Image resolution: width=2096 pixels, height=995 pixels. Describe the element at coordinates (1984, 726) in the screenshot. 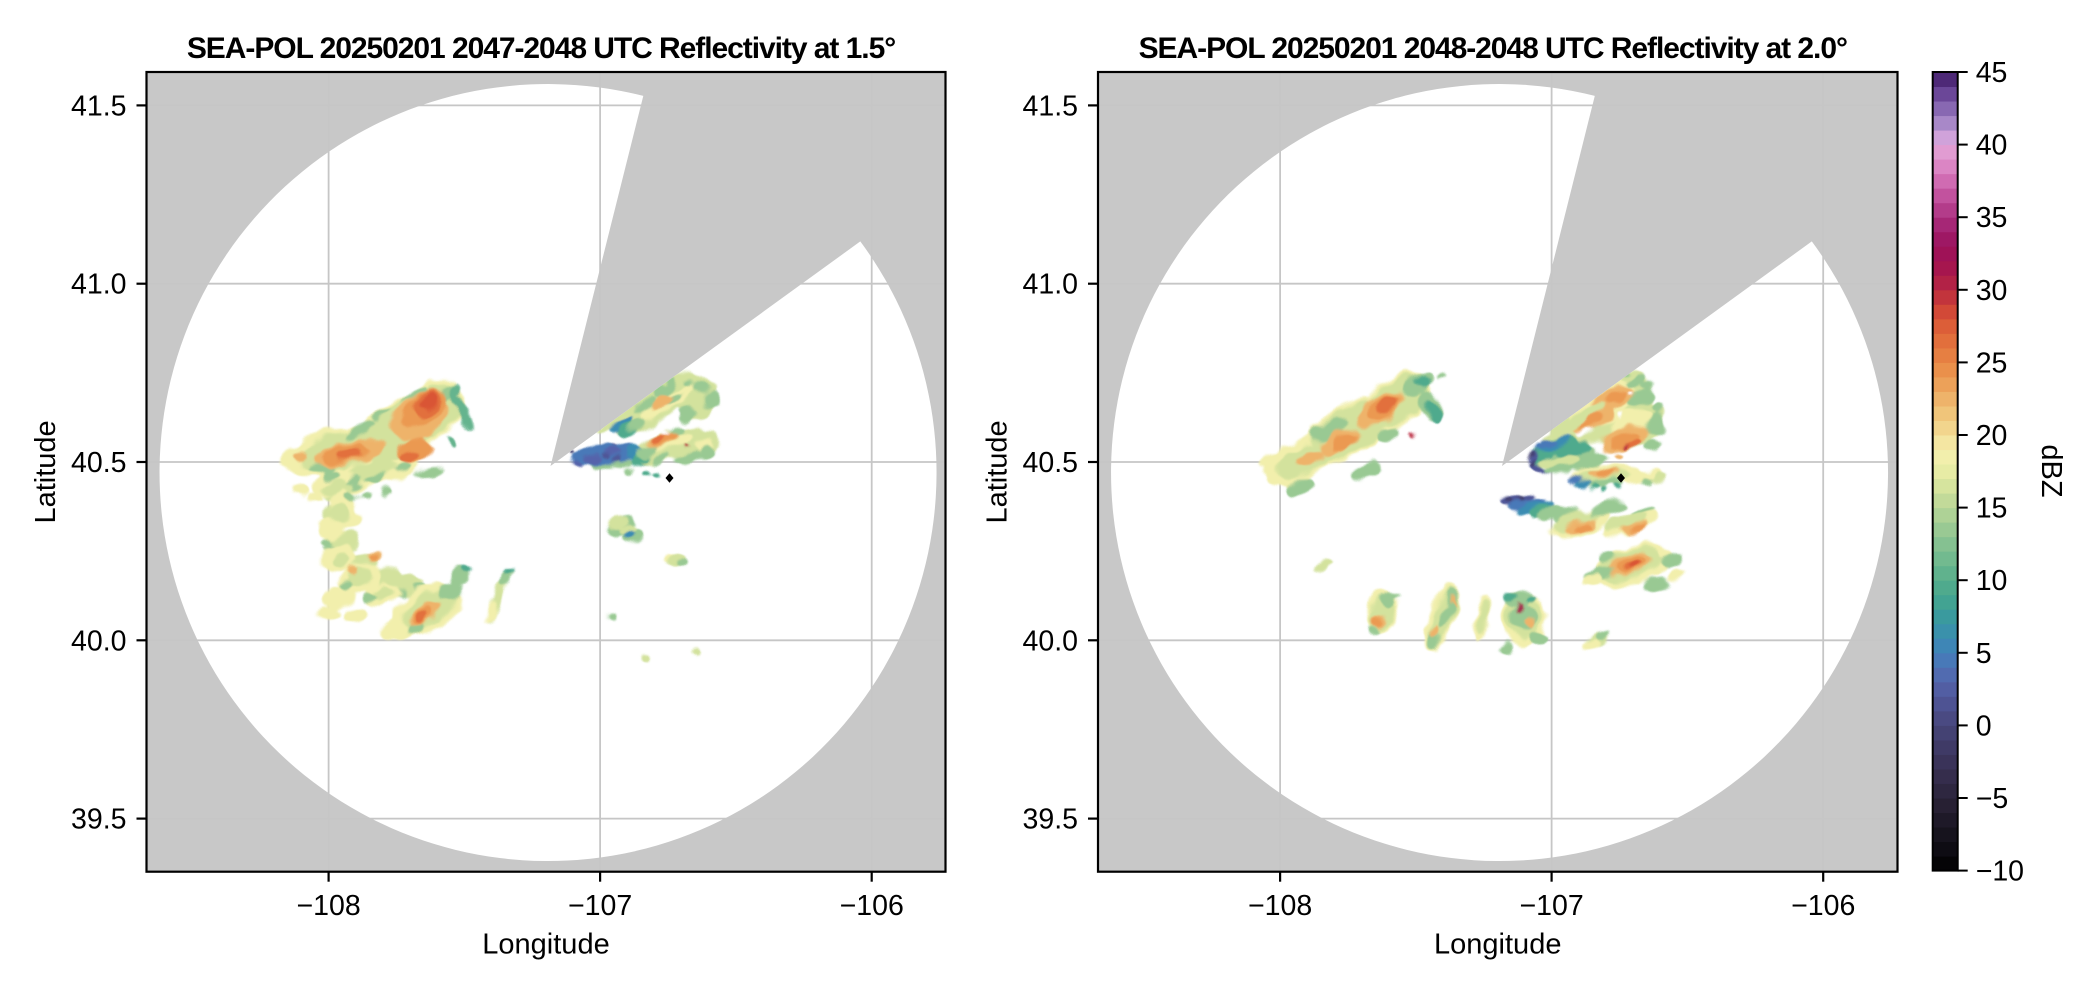

I see `svg-text: 0` at that location.